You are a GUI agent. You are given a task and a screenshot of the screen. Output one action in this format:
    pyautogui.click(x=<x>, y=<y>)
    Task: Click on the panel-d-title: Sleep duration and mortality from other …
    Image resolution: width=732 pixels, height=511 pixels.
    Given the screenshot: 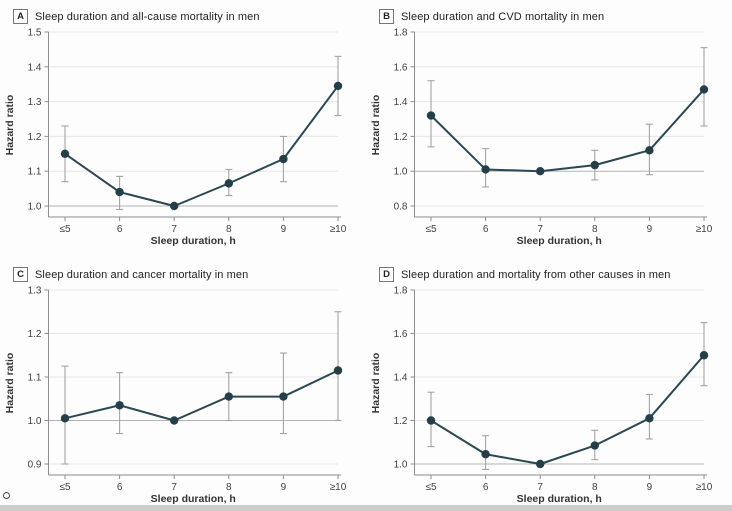 What is the action you would take?
    pyautogui.click(x=536, y=274)
    